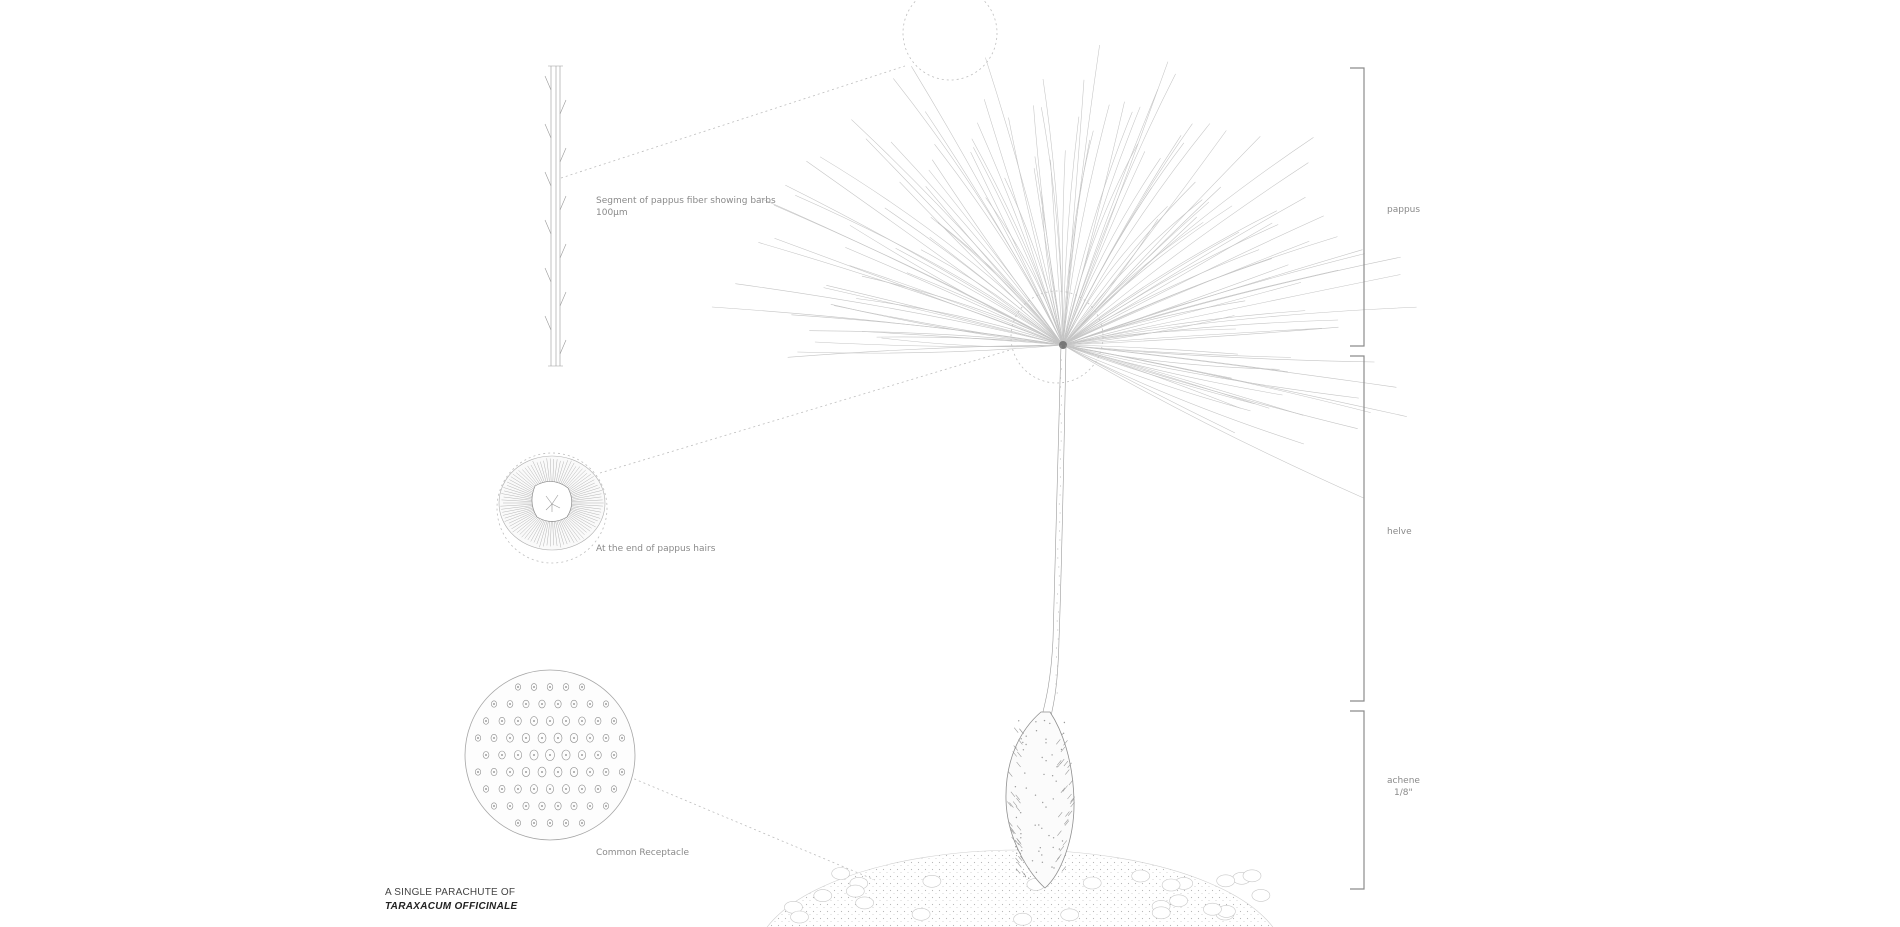 This screenshot has width=1900, height=927. I want to click on fiber-segment-detail, so click(555, 216).